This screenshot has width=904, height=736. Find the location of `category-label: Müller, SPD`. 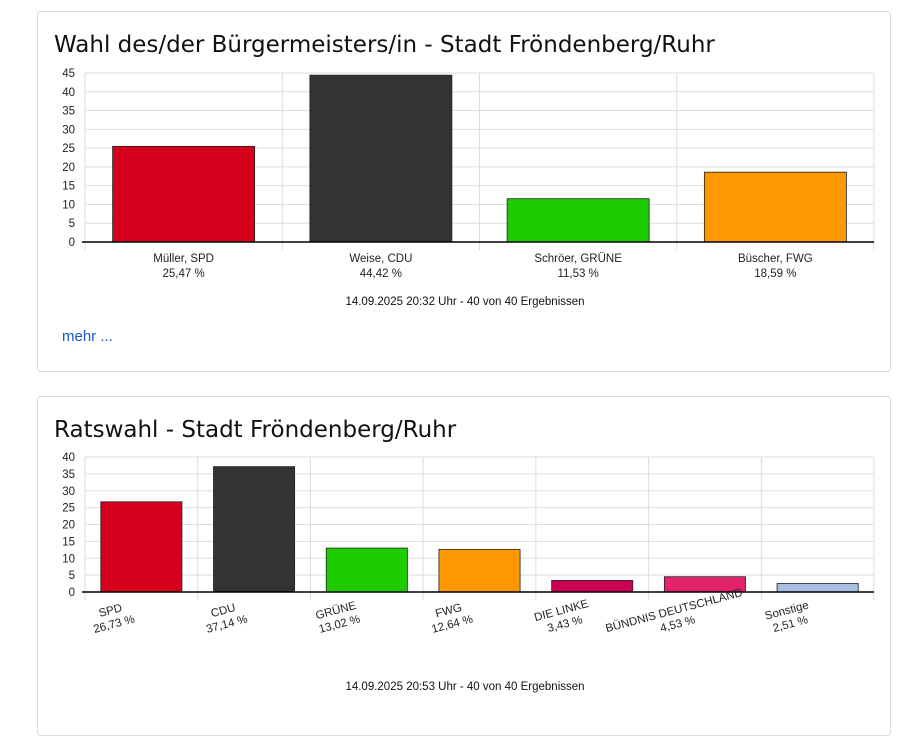

category-label: Müller, SPD is located at coordinates (183, 259).